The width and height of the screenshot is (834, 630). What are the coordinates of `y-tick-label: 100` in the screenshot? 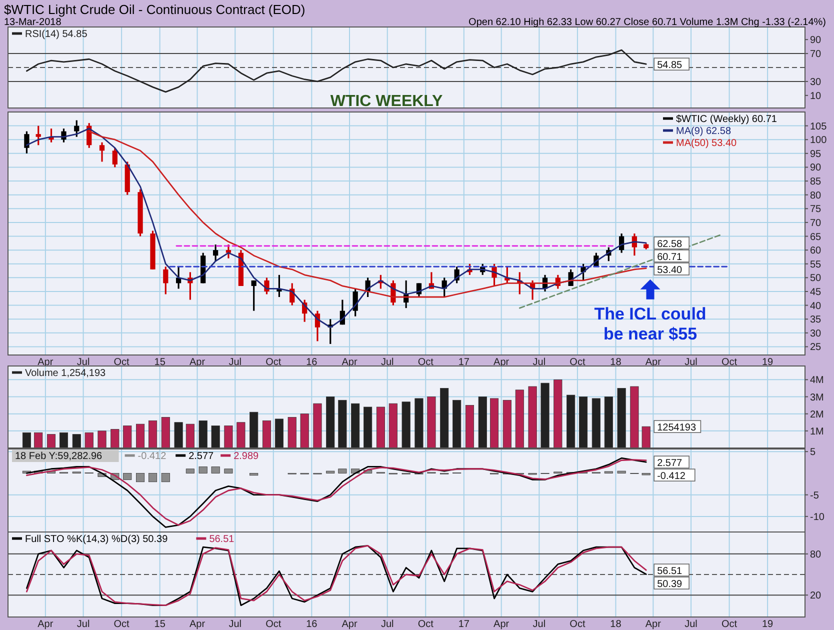 It's located at (819, 140).